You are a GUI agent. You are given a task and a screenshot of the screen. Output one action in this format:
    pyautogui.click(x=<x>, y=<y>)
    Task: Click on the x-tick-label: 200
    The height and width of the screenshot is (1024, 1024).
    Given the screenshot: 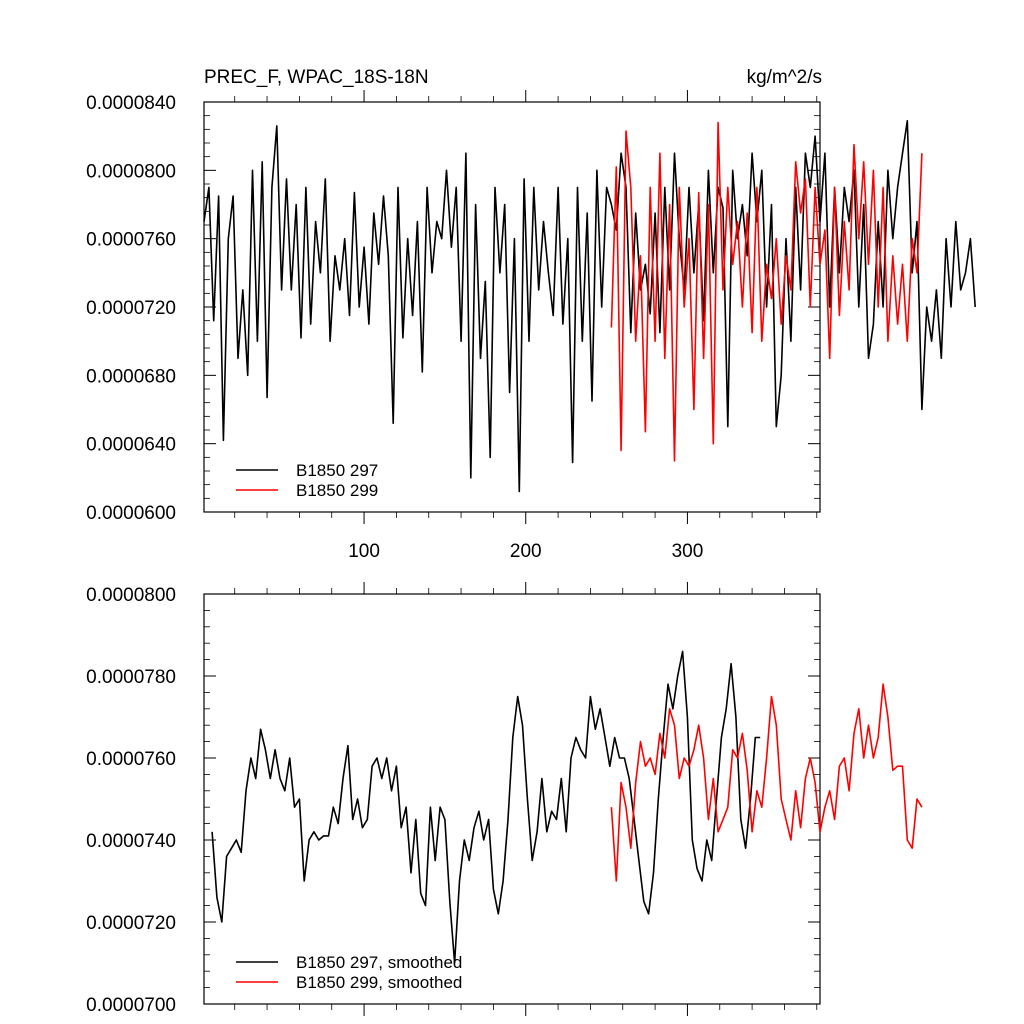 What is the action you would take?
    pyautogui.click(x=526, y=551)
    